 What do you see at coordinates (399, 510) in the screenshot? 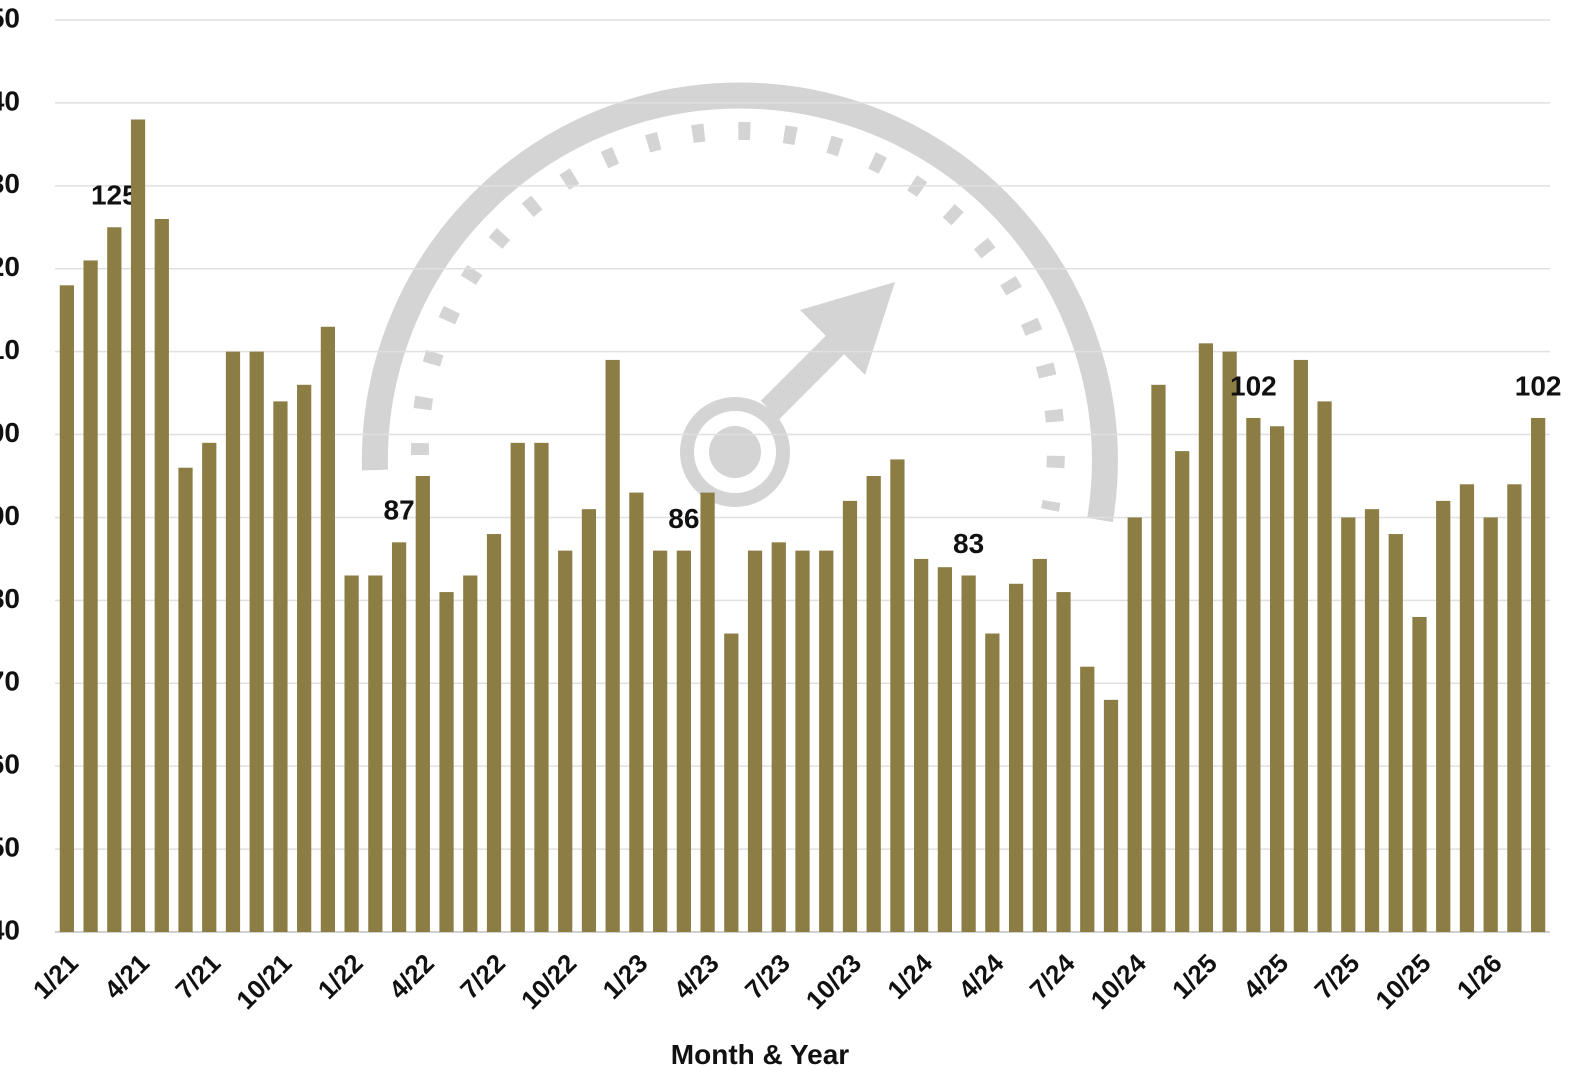
I see `value-label: 87` at bounding box center [399, 510].